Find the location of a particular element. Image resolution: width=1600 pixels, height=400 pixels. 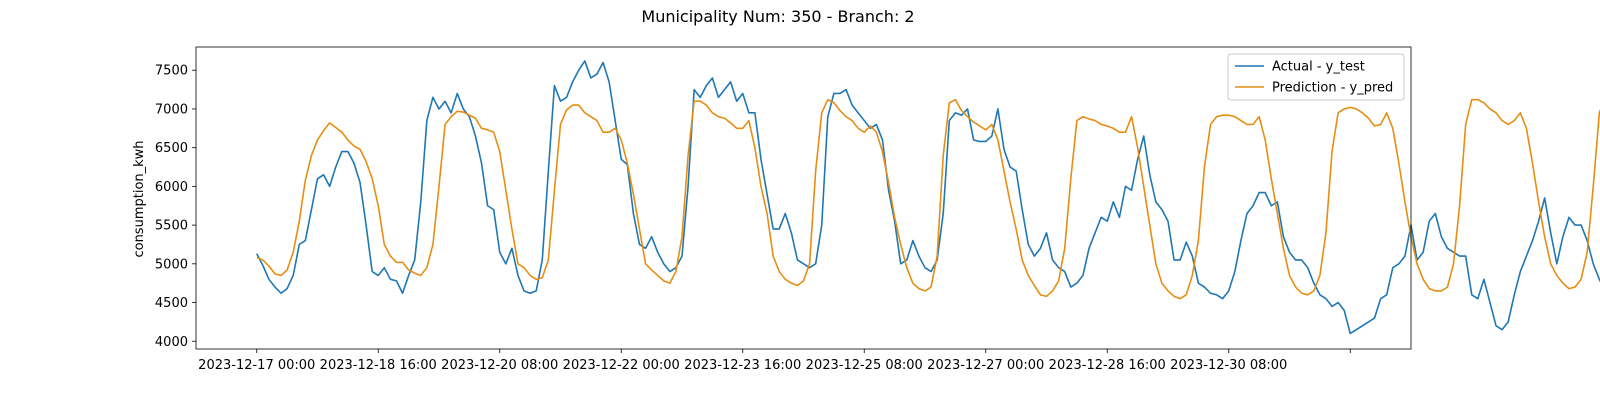

chart-title: Municipality Num: 350 - Branch: 2 is located at coordinates (777, 16).